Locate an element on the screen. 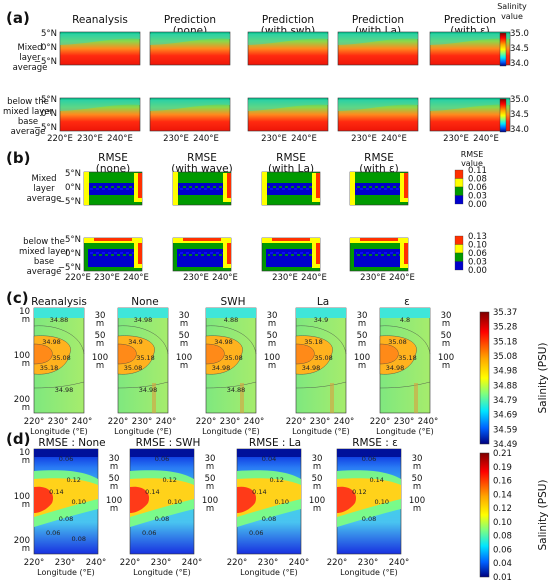 This screenshot has height=583, width=550. panel-b-row-label: average is located at coordinates (44, 272).